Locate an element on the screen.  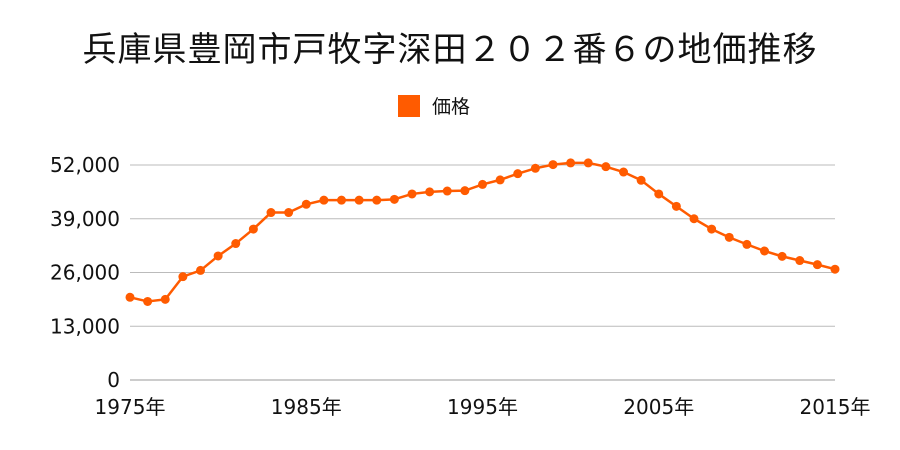
y-tick-label: 26,000 is located at coordinates (85, 273).